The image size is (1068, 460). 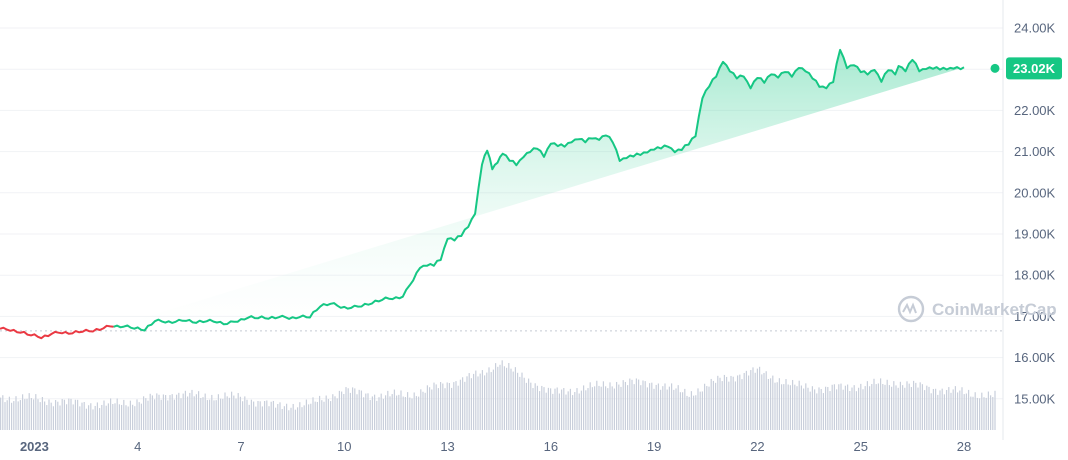 I want to click on x-tick-label: 25, so click(x=860, y=446).